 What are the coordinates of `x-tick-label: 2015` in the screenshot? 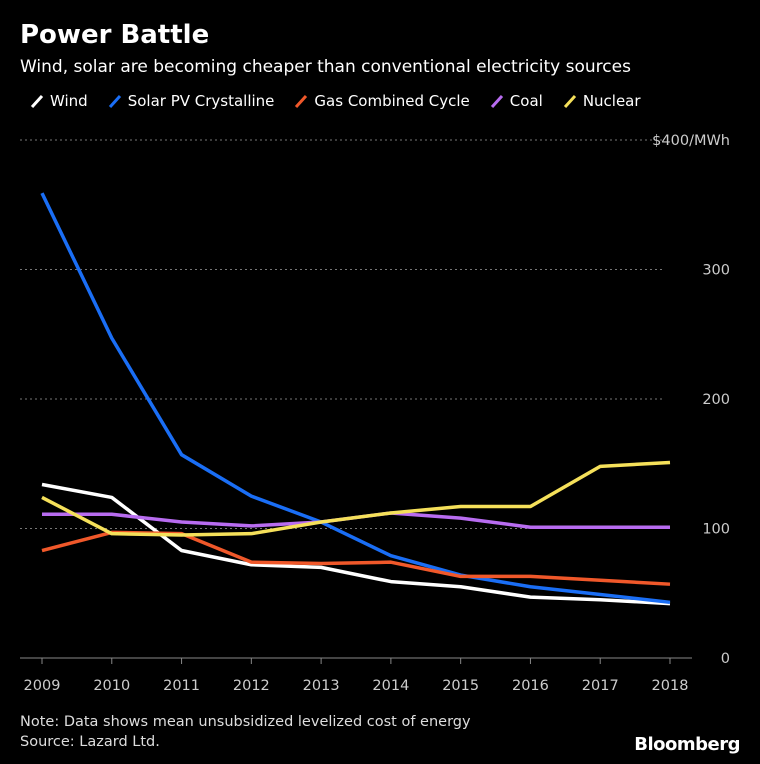 It's located at (460, 686).